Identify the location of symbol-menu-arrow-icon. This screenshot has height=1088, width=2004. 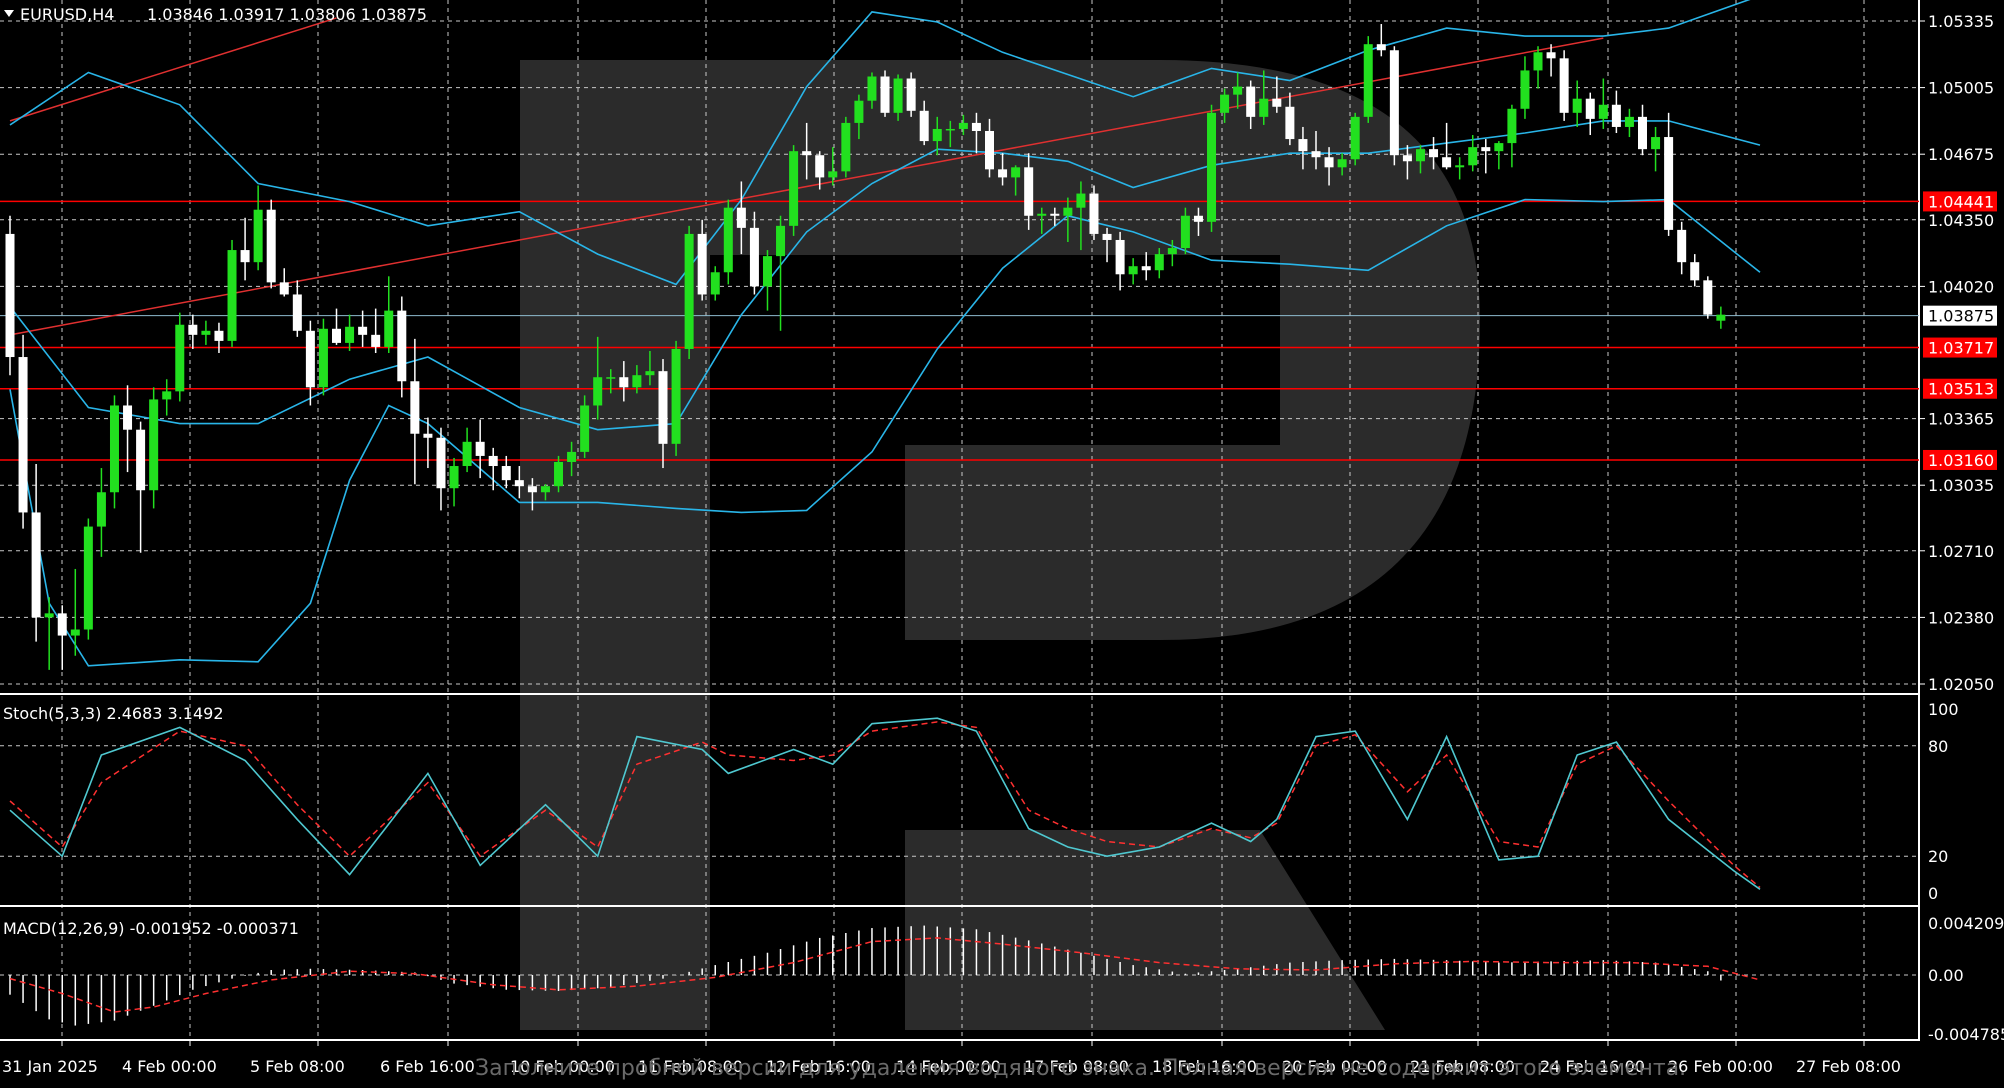
(9, 13).